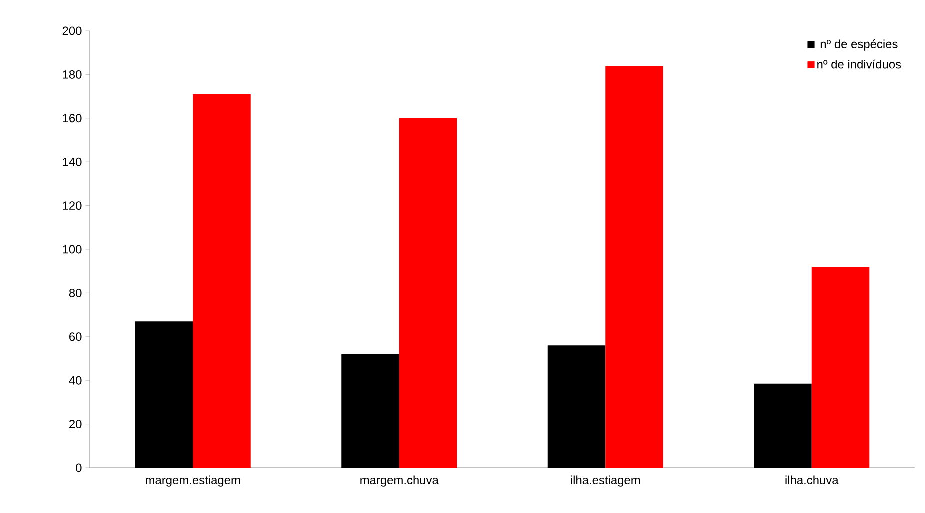  I want to click on x-tick-label: ilha.estiagem, so click(605, 481).